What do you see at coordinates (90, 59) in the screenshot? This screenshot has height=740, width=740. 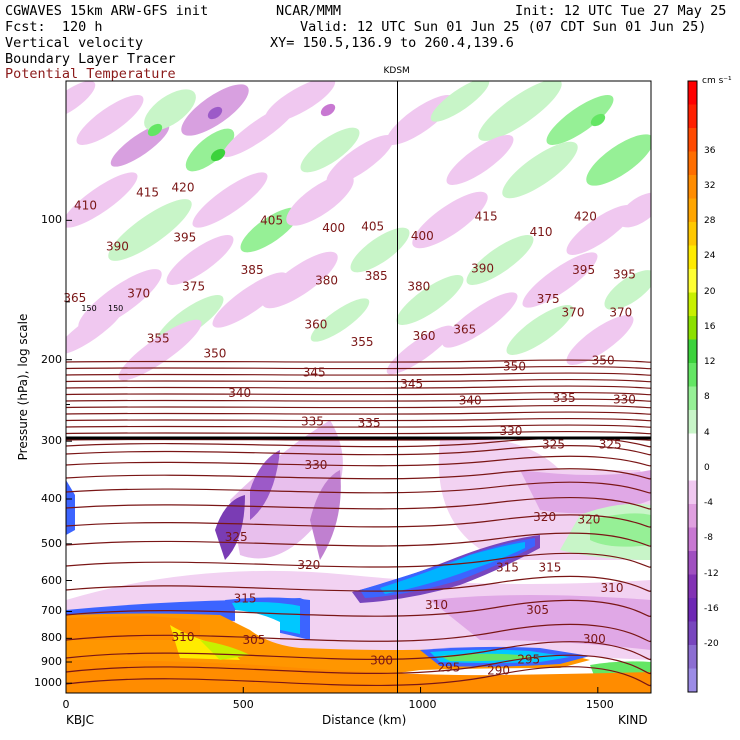 I see `field-boundary-layer-tracer: Boundary Layer Tracer` at bounding box center [90, 59].